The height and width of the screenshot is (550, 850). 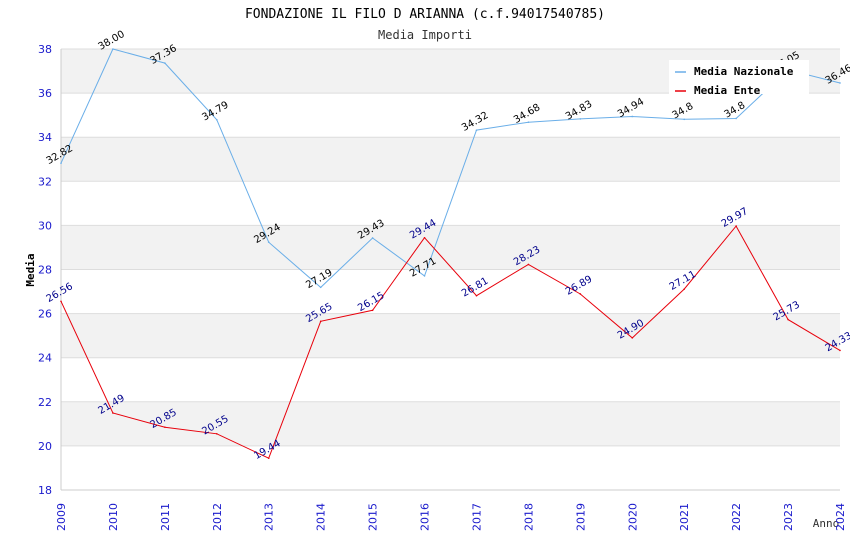 What do you see at coordinates (45, 49) in the screenshot?
I see `y-tick-label: 38` at bounding box center [45, 49].